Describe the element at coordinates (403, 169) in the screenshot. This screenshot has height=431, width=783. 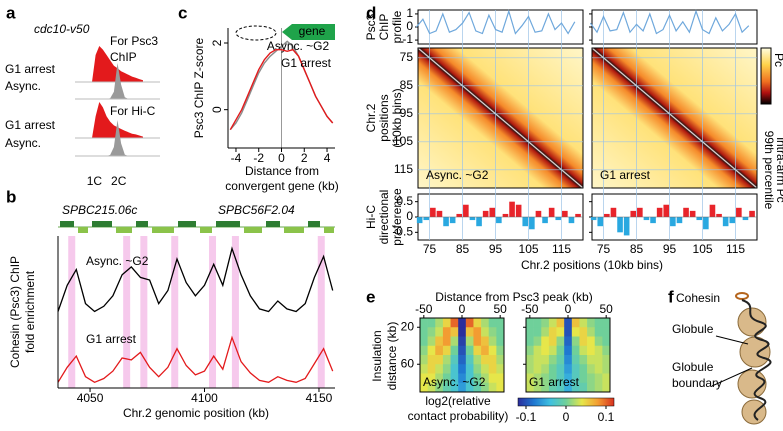
I see `y-tick-label: 115` at that location.